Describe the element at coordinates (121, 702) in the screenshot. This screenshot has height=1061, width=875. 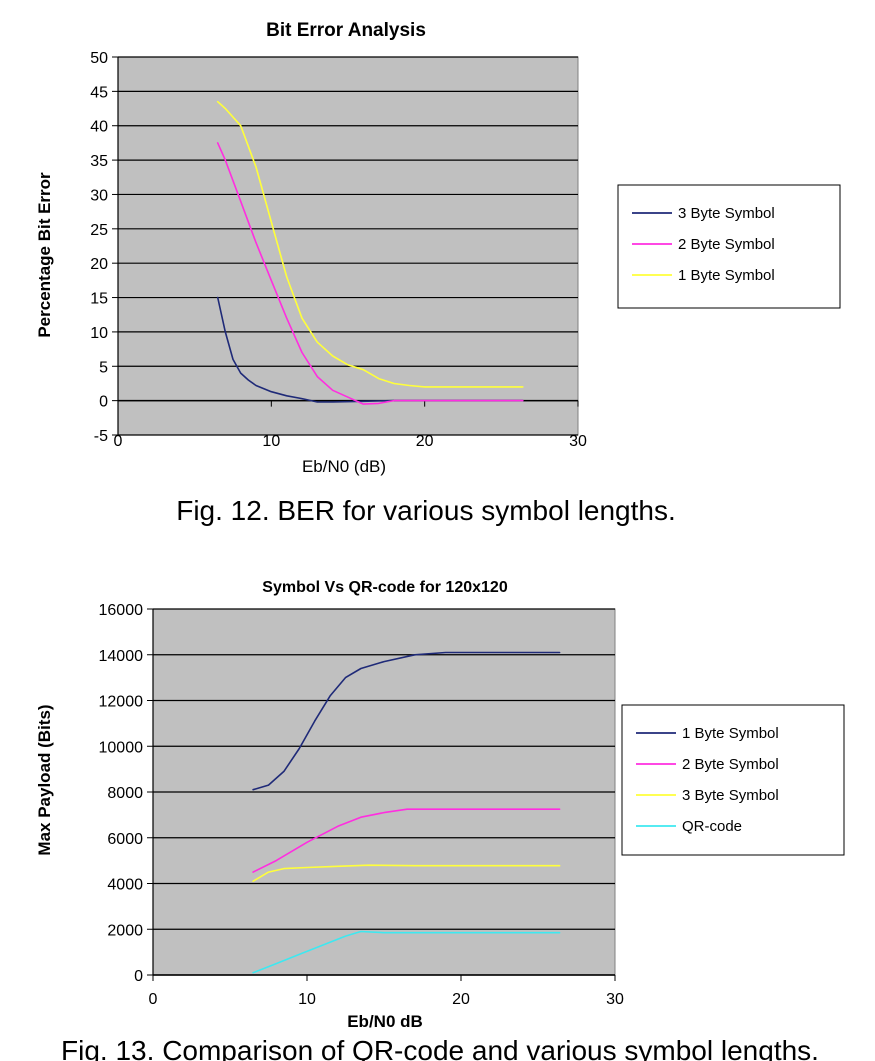
I see `y-tick-label: 12000` at that location.